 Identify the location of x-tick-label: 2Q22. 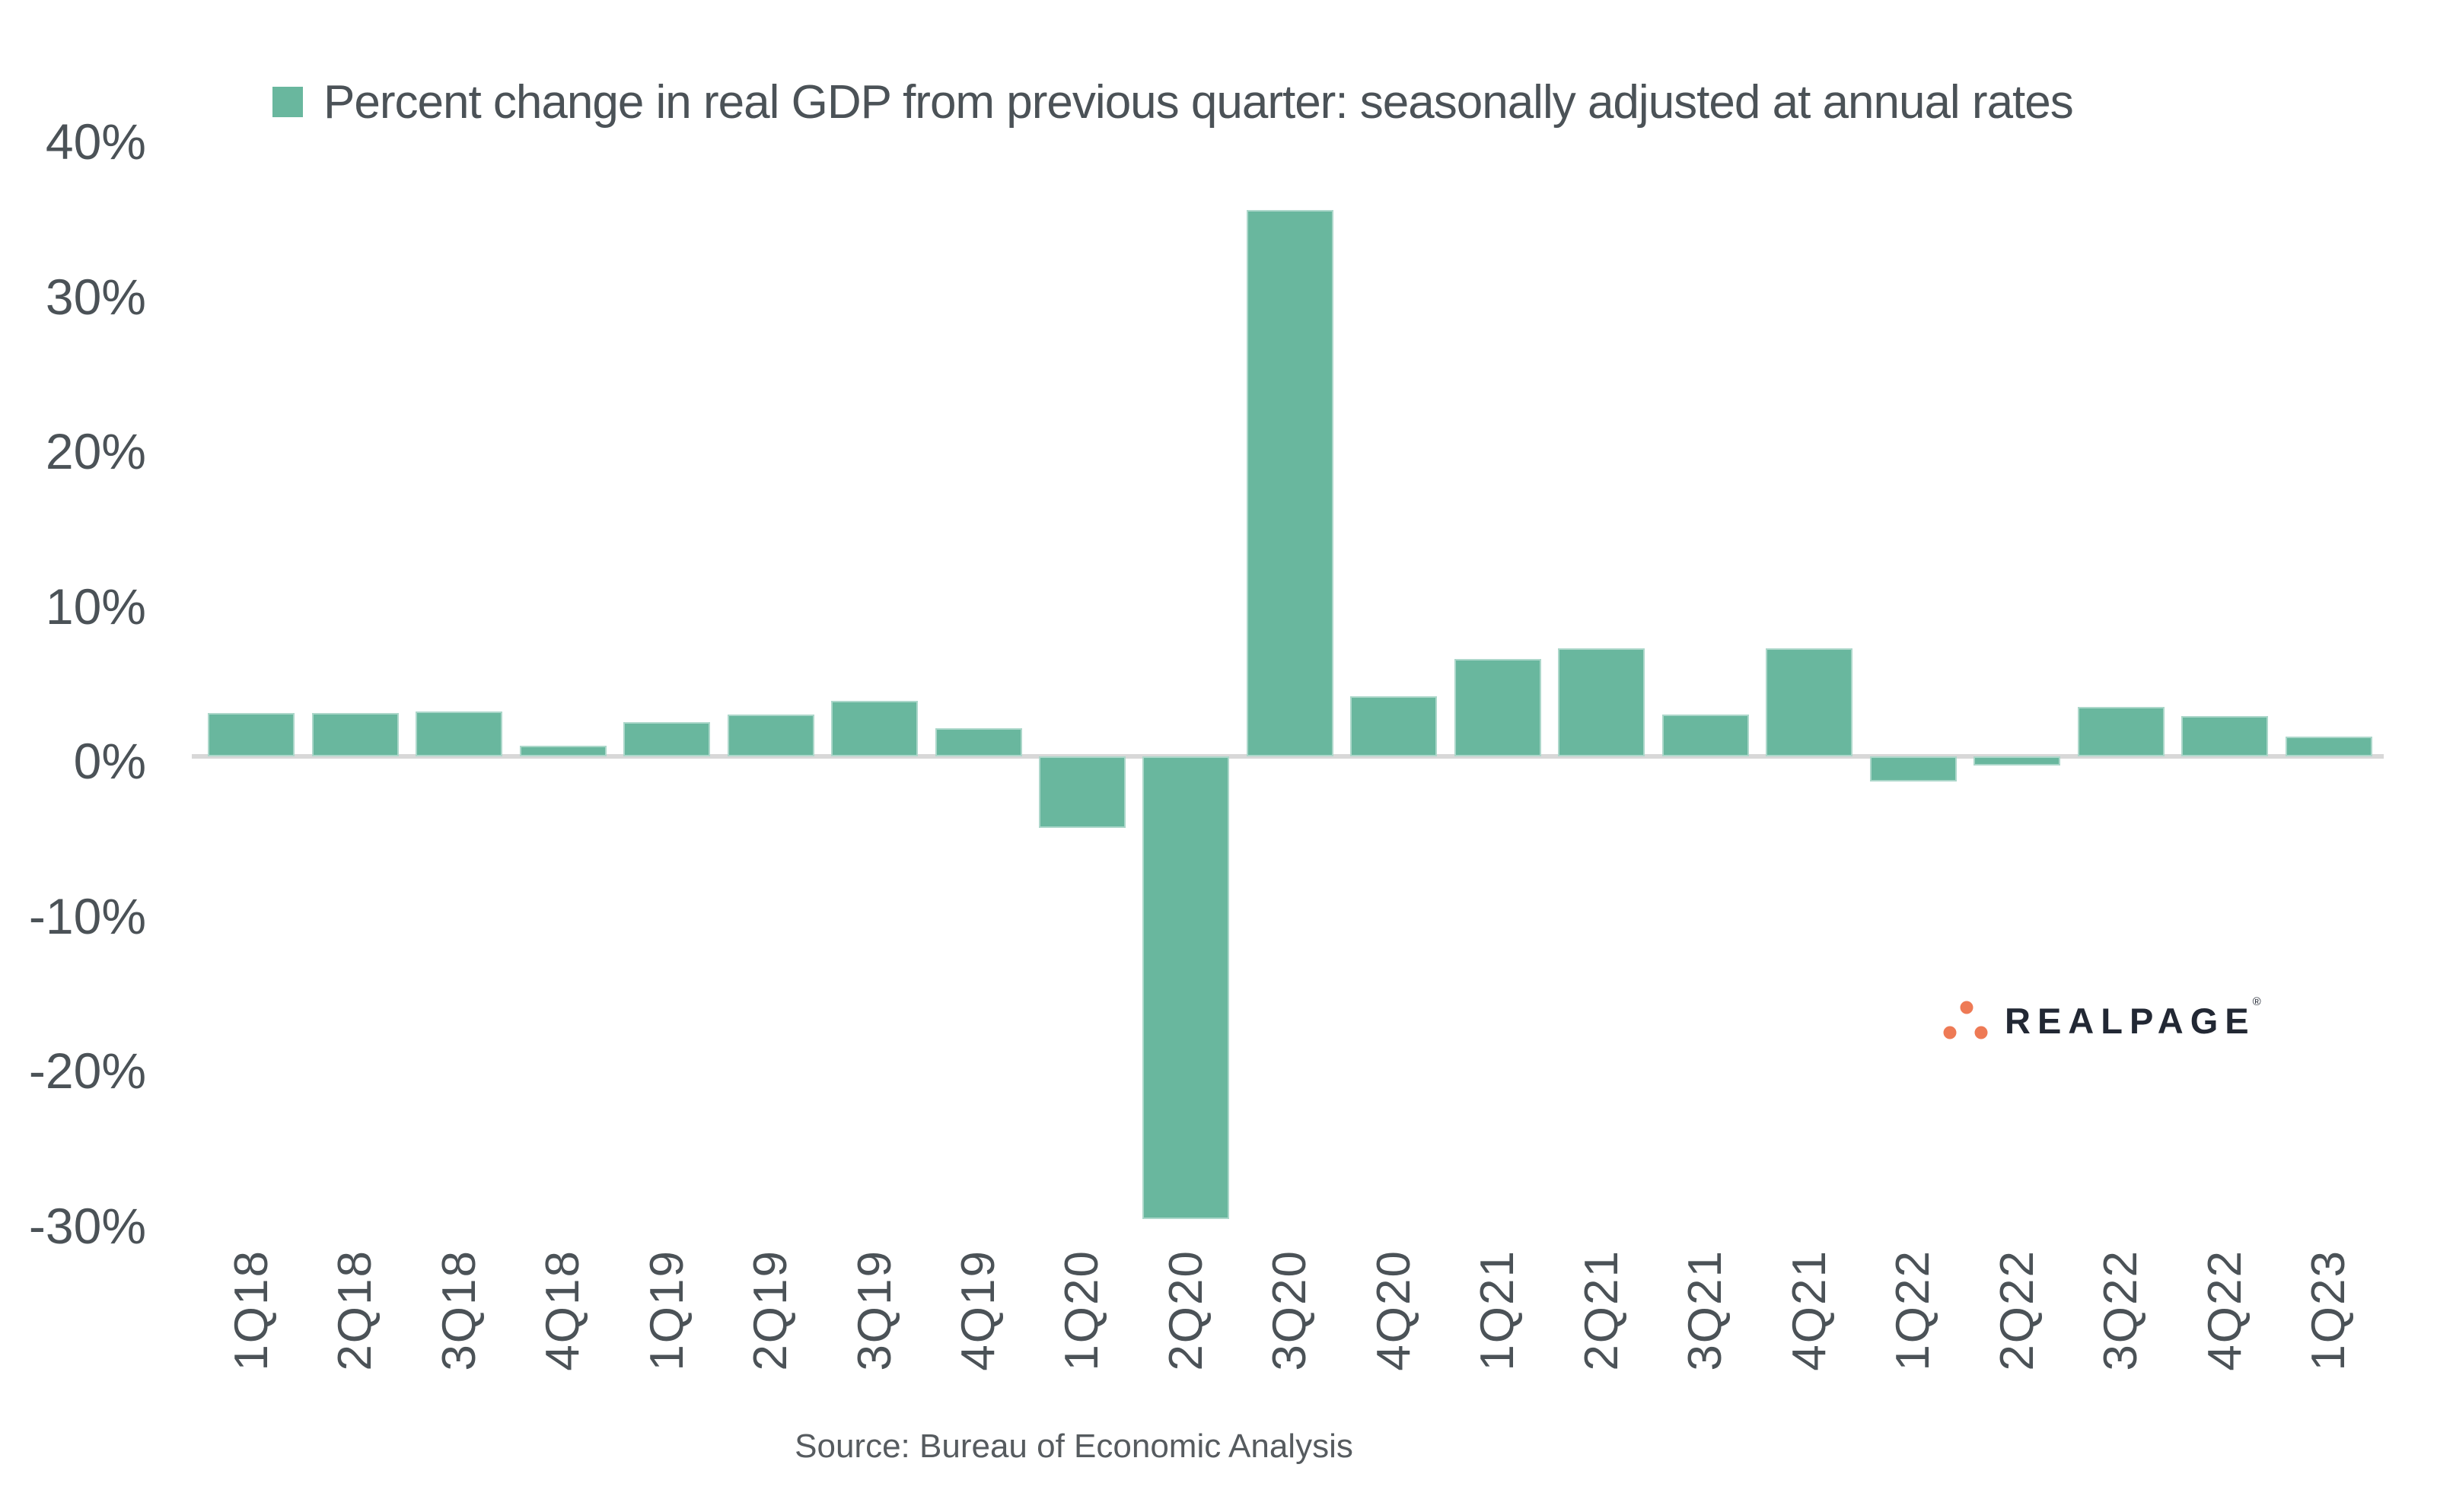
(2017, 1310).